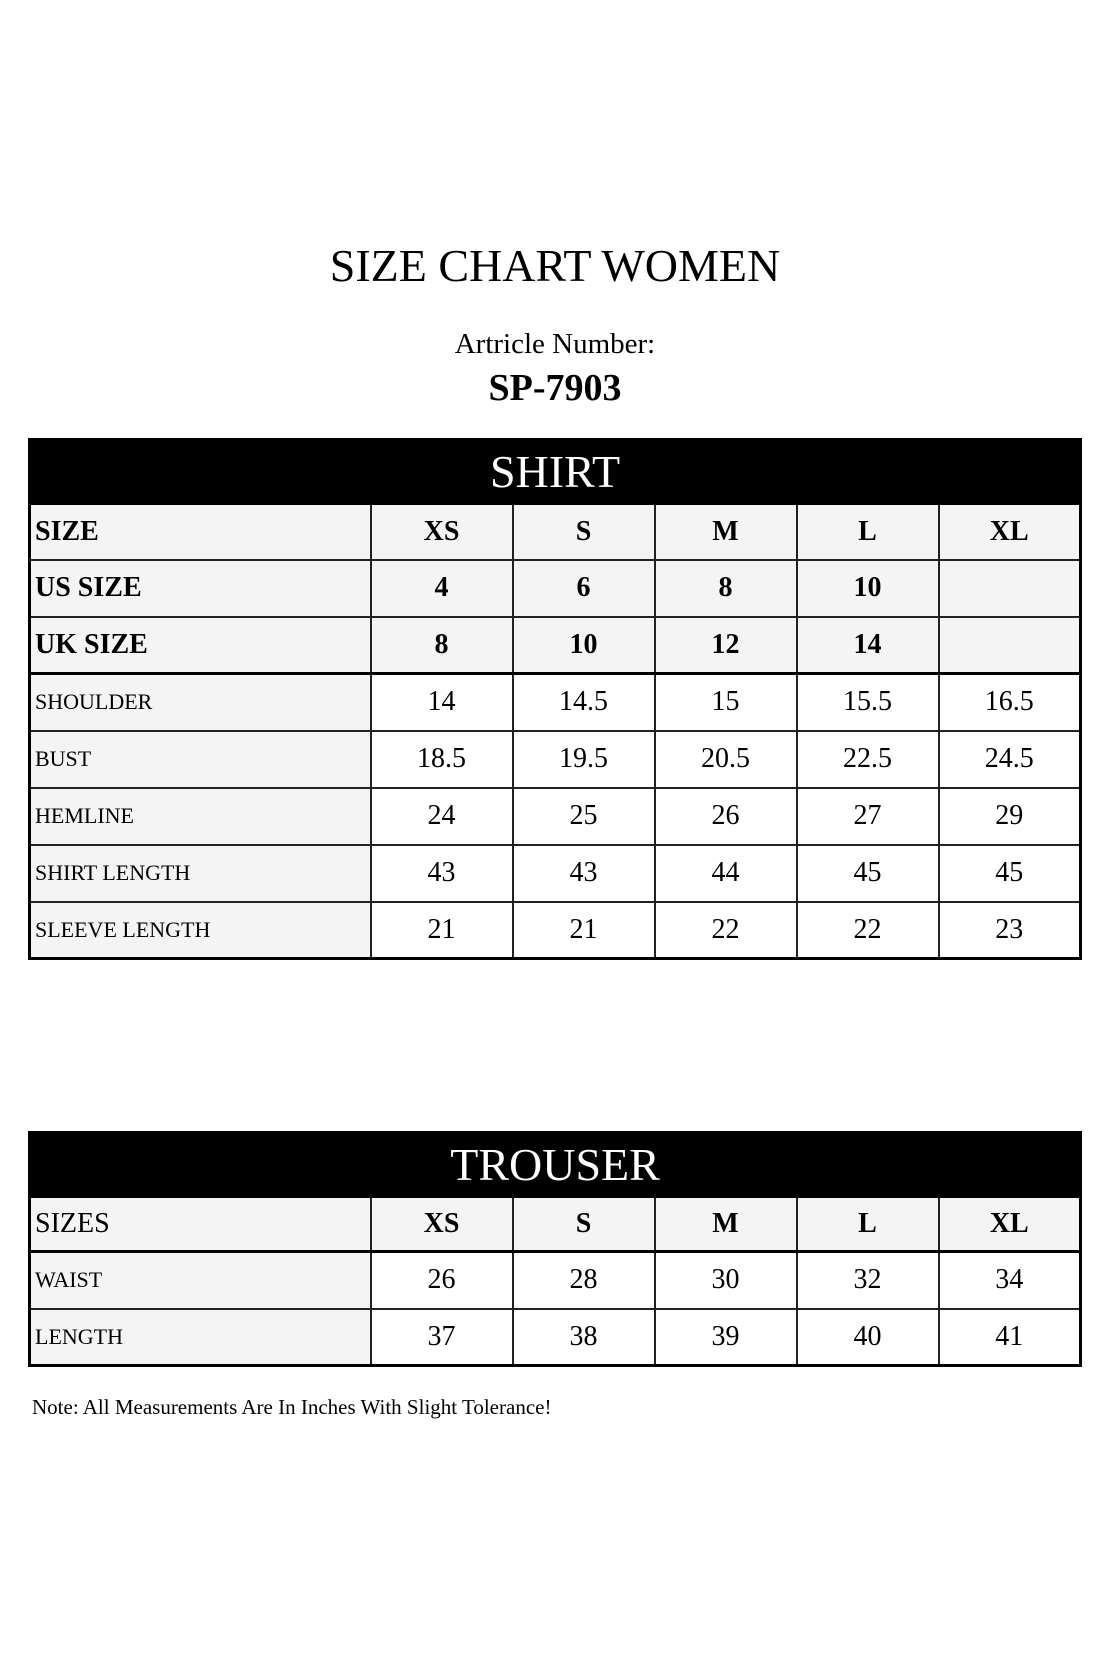  What do you see at coordinates (725, 759) in the screenshot?
I see `value-cell: 20.5` at bounding box center [725, 759].